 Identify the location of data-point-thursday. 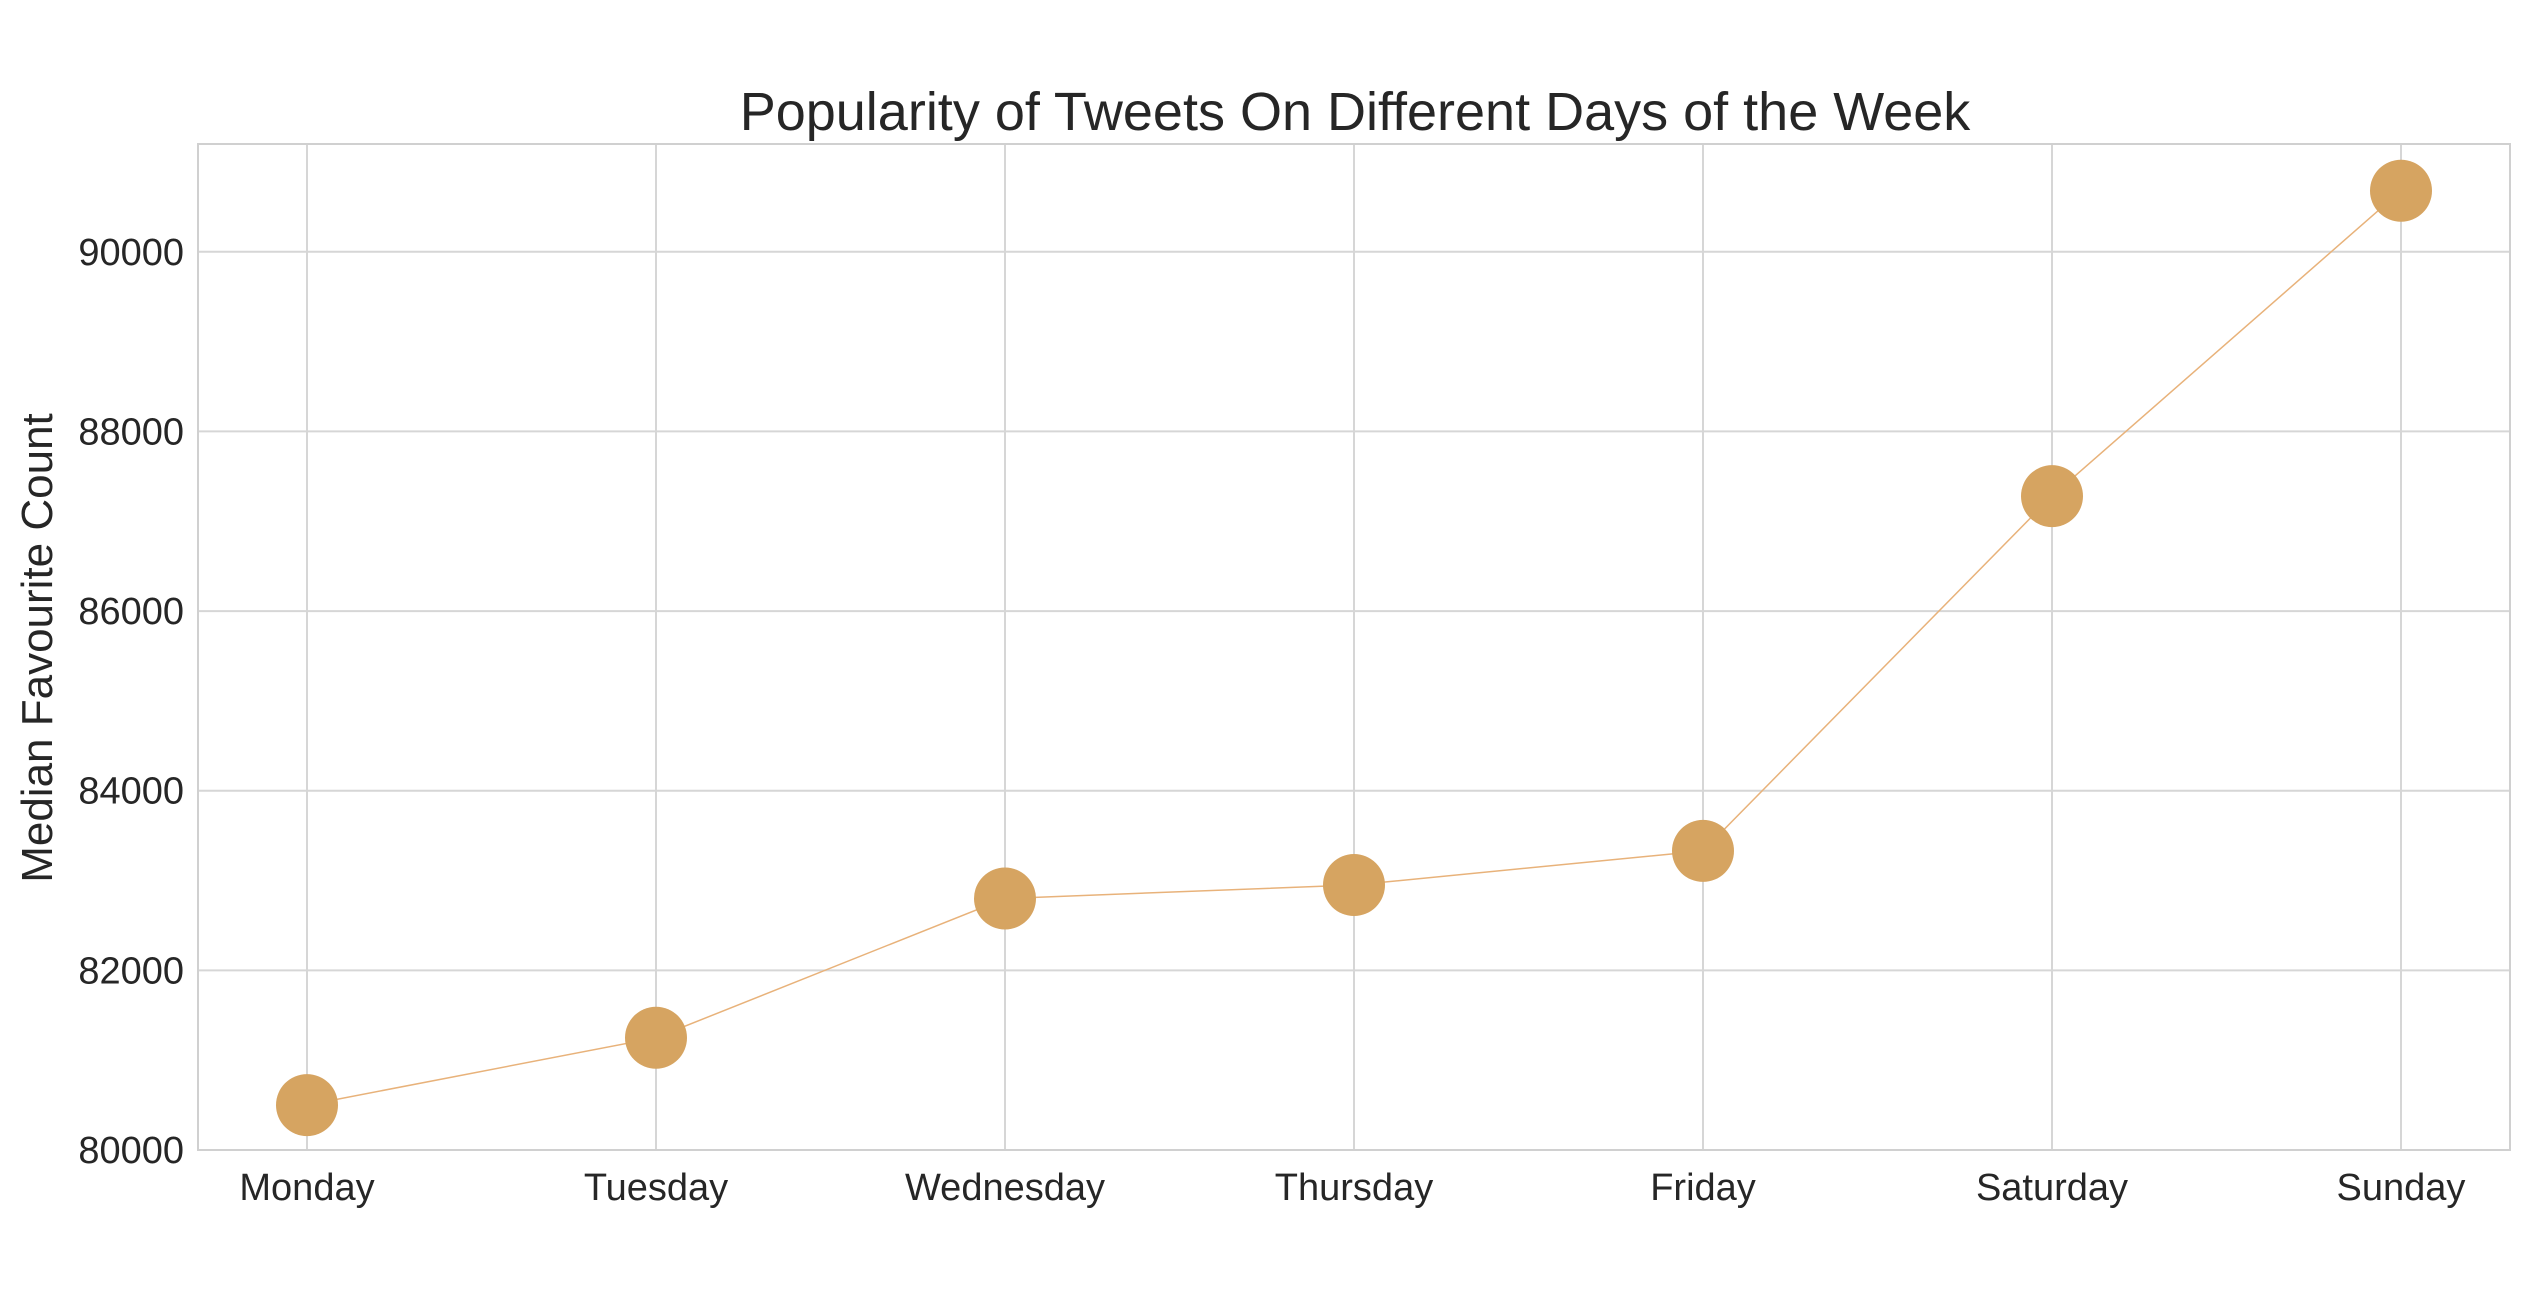
(1354, 885).